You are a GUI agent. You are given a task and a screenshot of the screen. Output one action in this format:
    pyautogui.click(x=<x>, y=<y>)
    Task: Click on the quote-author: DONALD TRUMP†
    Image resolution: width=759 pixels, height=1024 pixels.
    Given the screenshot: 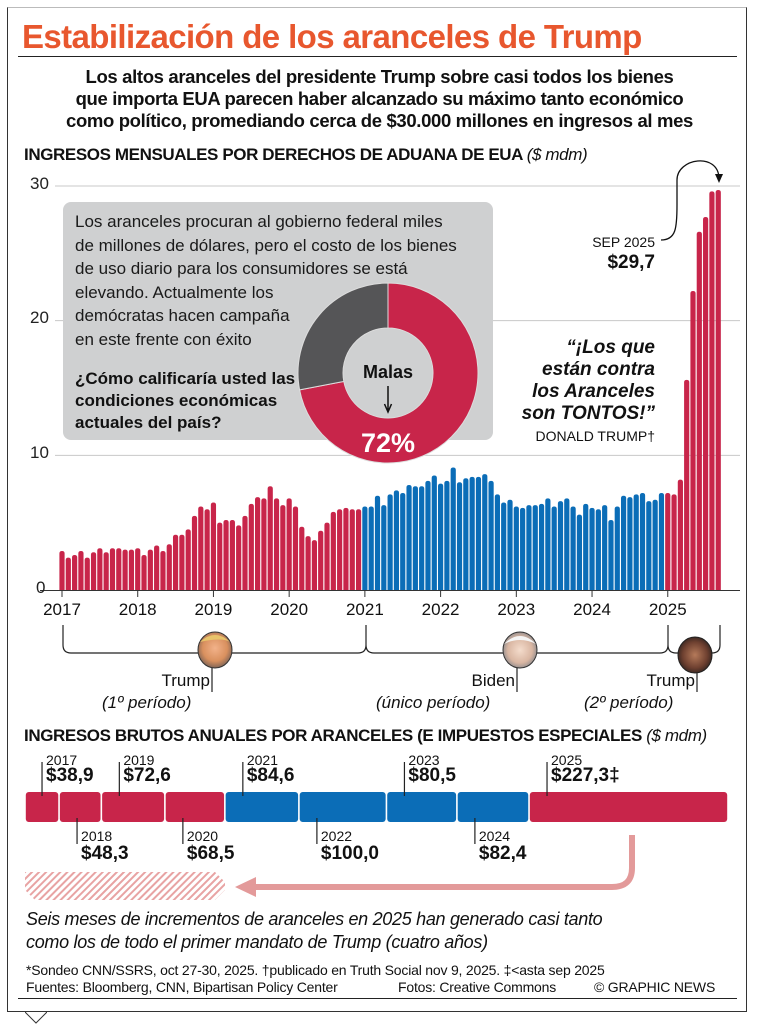 What is the action you would take?
    pyautogui.click(x=595, y=436)
    